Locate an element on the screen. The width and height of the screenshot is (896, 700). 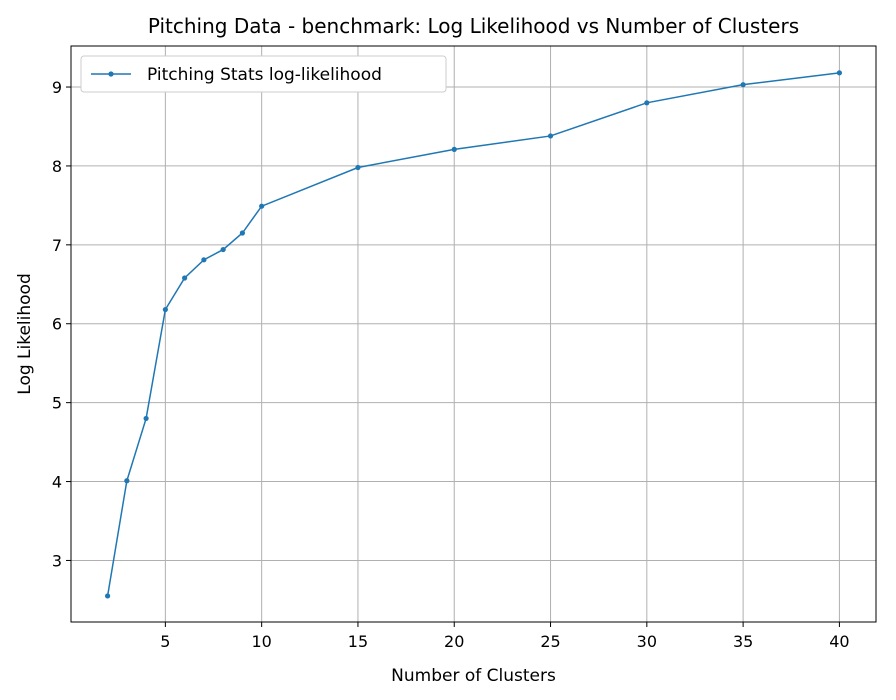
x-tick-label: 30 is located at coordinates (647, 641).